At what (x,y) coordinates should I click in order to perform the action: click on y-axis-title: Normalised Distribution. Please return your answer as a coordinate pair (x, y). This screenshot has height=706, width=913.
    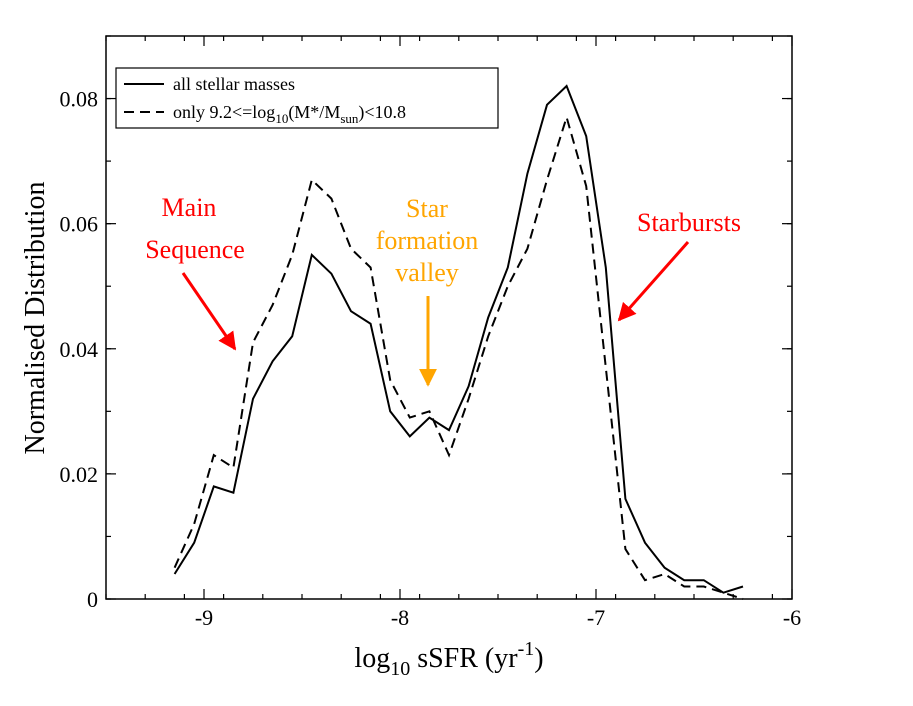
    Looking at the image, I should click on (35, 318).